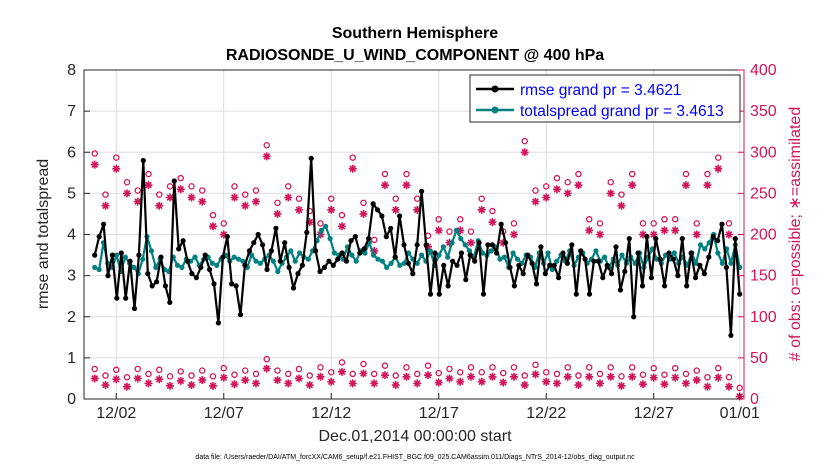  Describe the element at coordinates (495, 110) in the screenshot. I see `legend-spread-marker` at that location.